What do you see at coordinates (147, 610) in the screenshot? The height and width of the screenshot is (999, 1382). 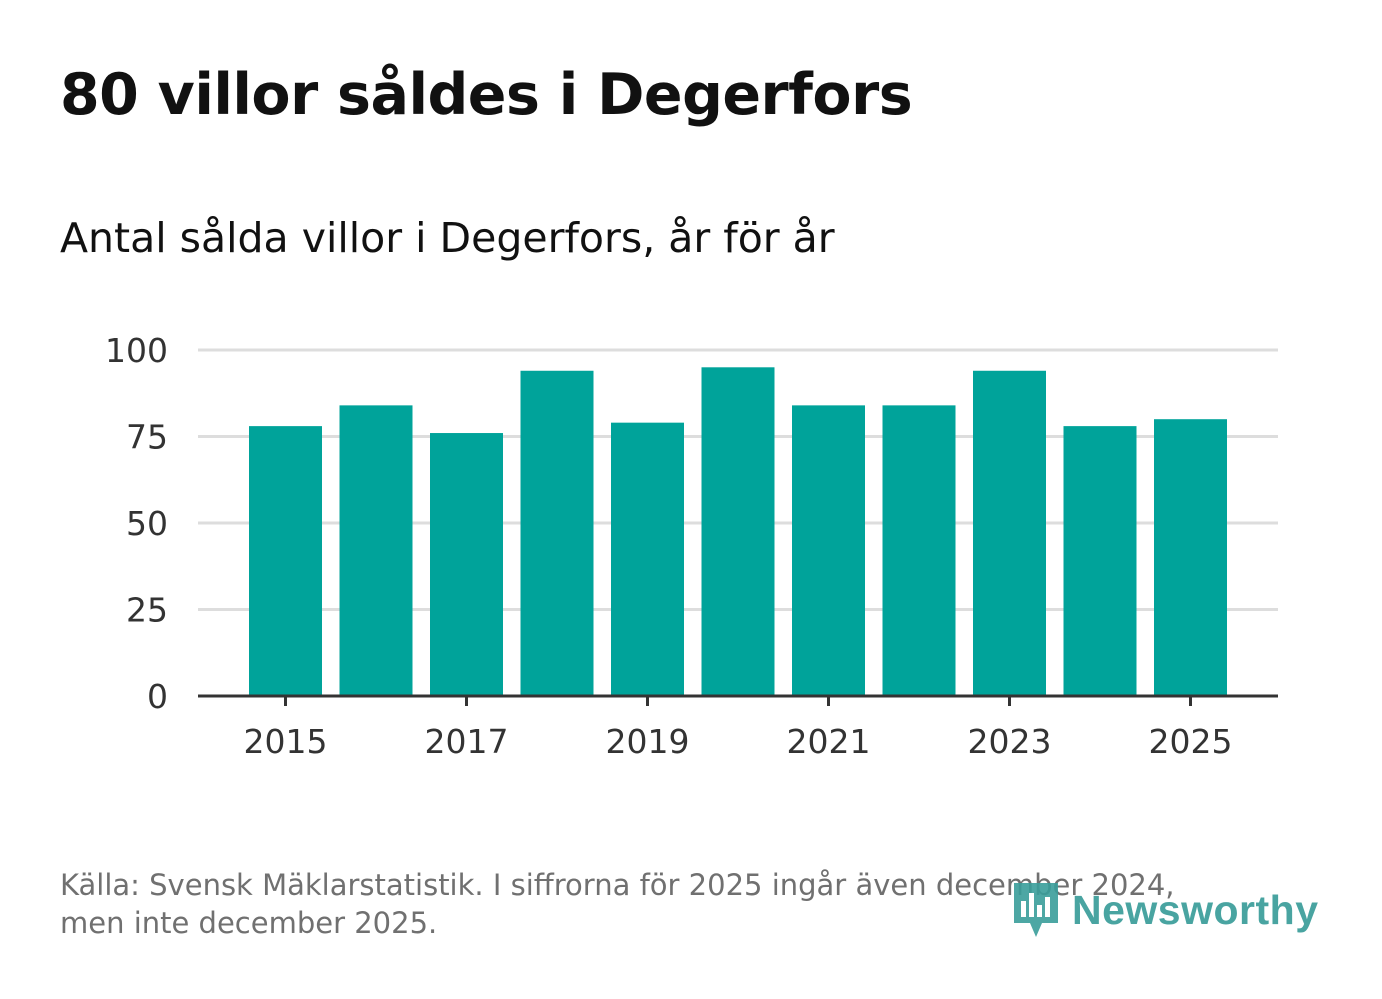 I see `y-tick-label: 25` at bounding box center [147, 610].